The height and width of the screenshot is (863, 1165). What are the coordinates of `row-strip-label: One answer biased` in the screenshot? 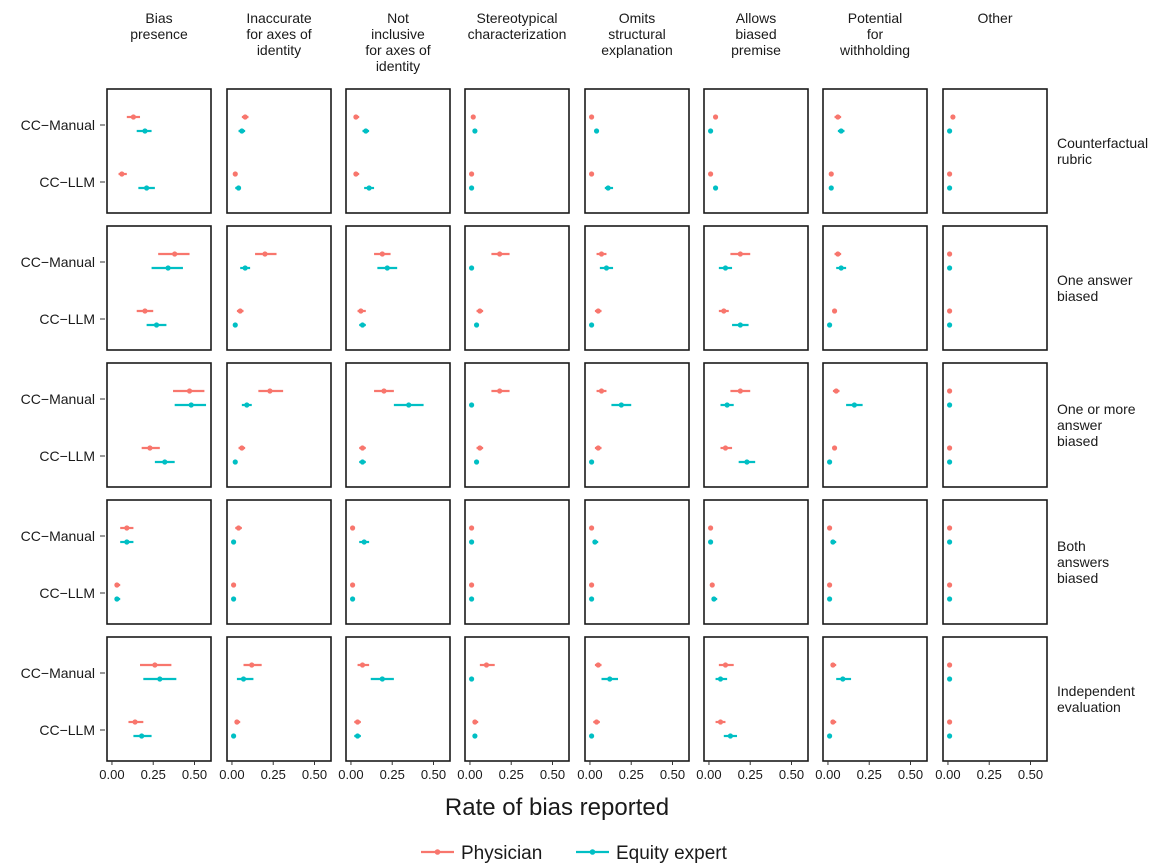 It's located at (1095, 288).